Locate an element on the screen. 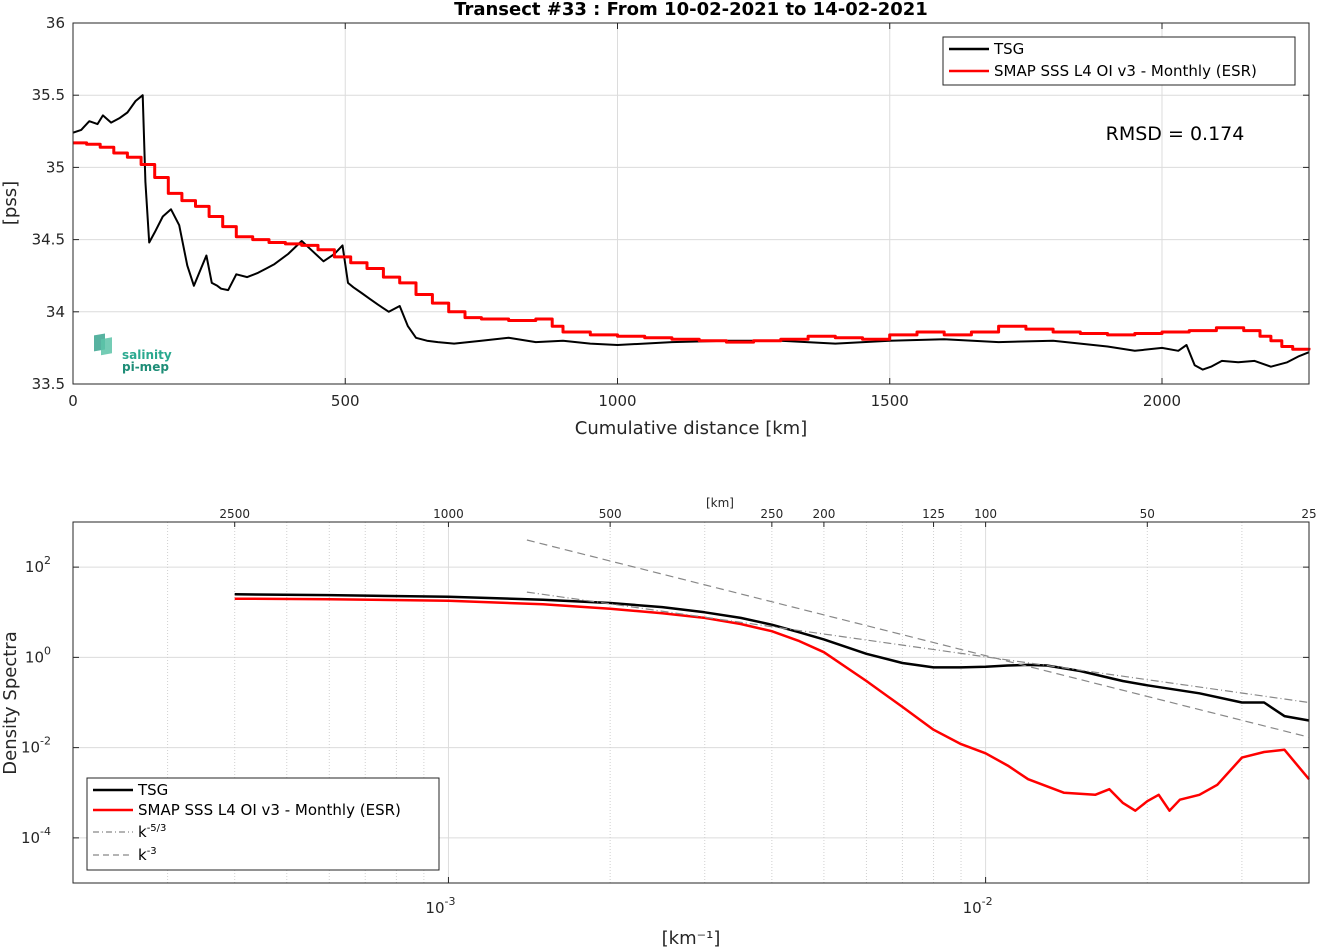 The height and width of the screenshot is (948, 1317). x-tick-label: 2000 is located at coordinates (1162, 401).